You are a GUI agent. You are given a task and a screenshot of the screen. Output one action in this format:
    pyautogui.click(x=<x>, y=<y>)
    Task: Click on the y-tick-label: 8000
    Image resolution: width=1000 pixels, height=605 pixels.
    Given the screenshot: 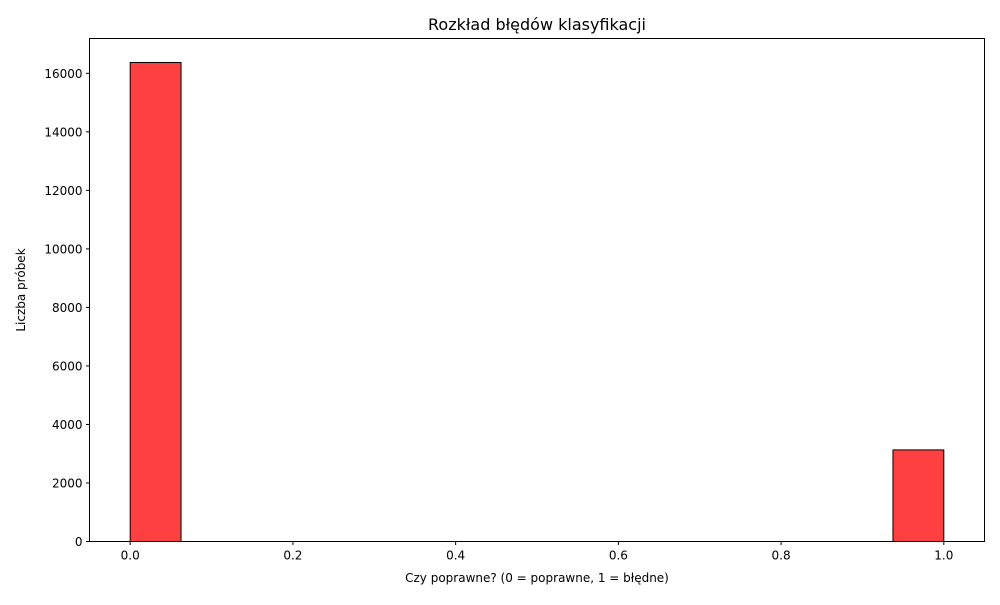 What is the action you would take?
    pyautogui.click(x=67, y=308)
    